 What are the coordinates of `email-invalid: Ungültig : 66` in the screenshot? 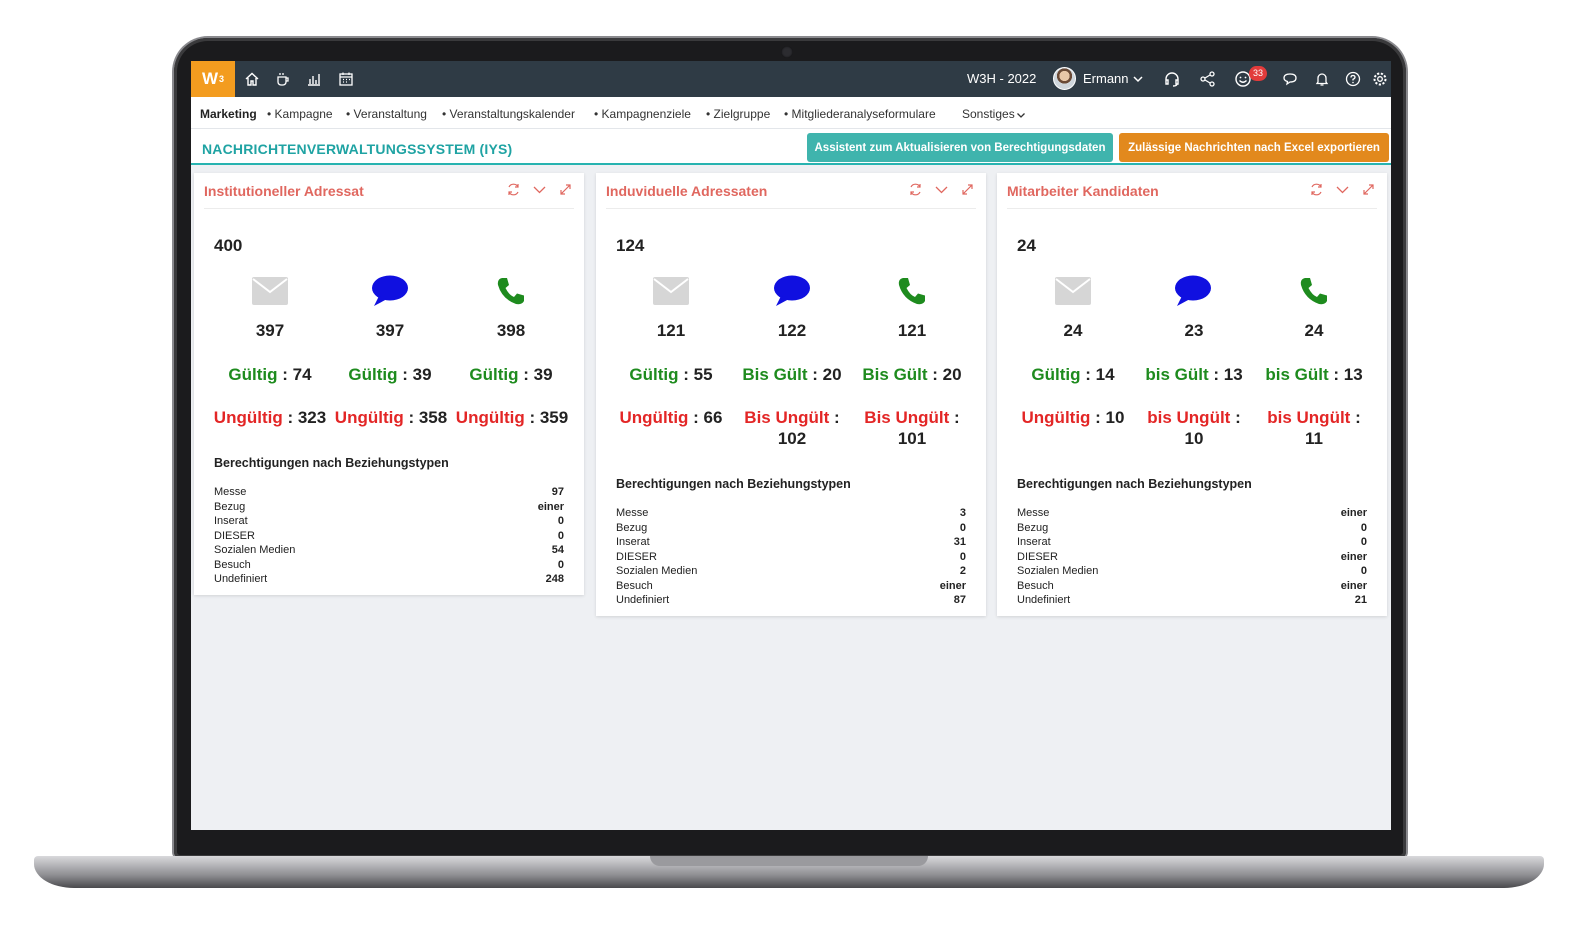 It's located at (671, 417).